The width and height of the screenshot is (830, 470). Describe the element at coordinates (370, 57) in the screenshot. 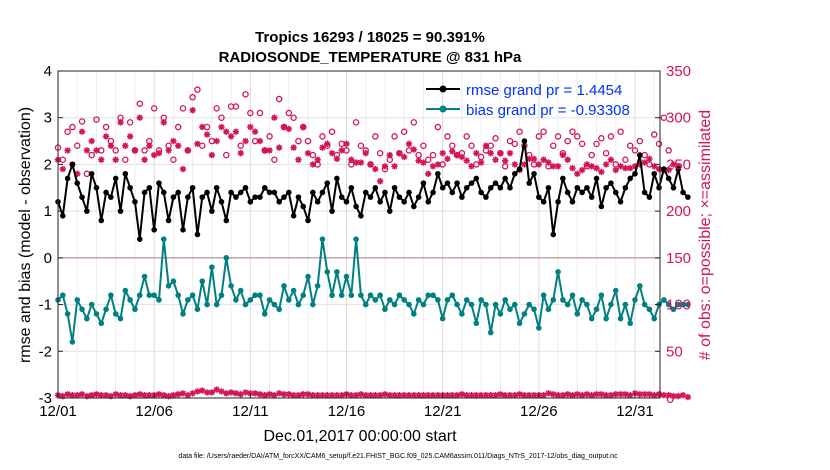

I see `chart-title-line2: RADIOSONDE_TEMPERATURE @ 831 hPa` at that location.